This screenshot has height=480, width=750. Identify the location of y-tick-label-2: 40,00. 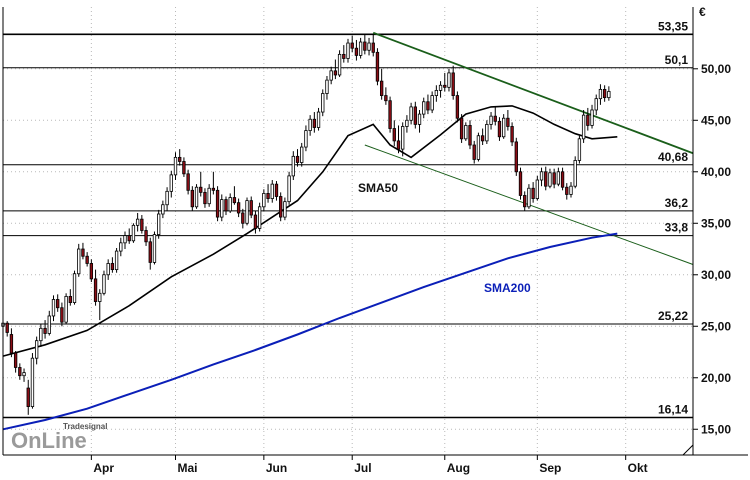
(716, 172).